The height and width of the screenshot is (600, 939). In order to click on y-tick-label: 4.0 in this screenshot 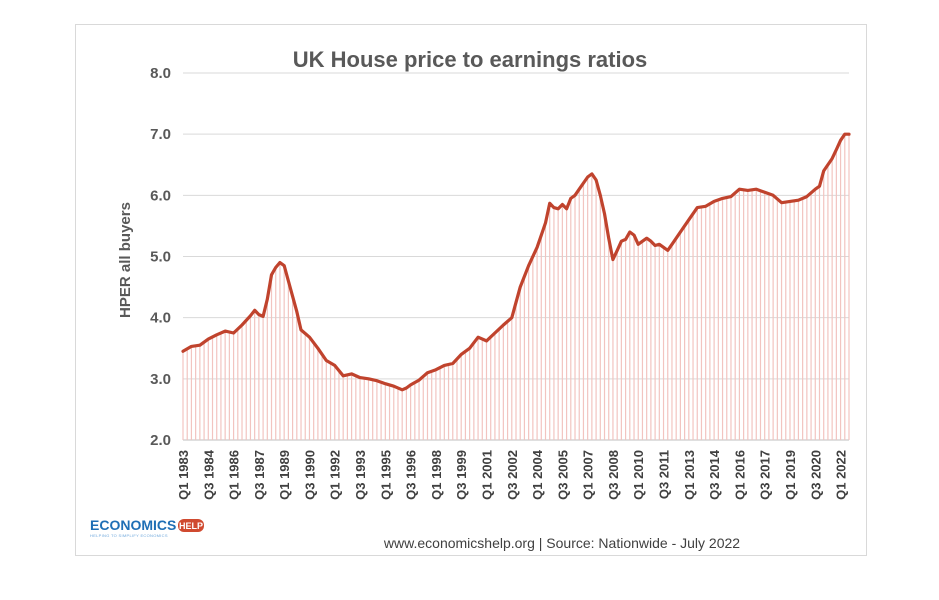, I will do `click(160, 318)`.